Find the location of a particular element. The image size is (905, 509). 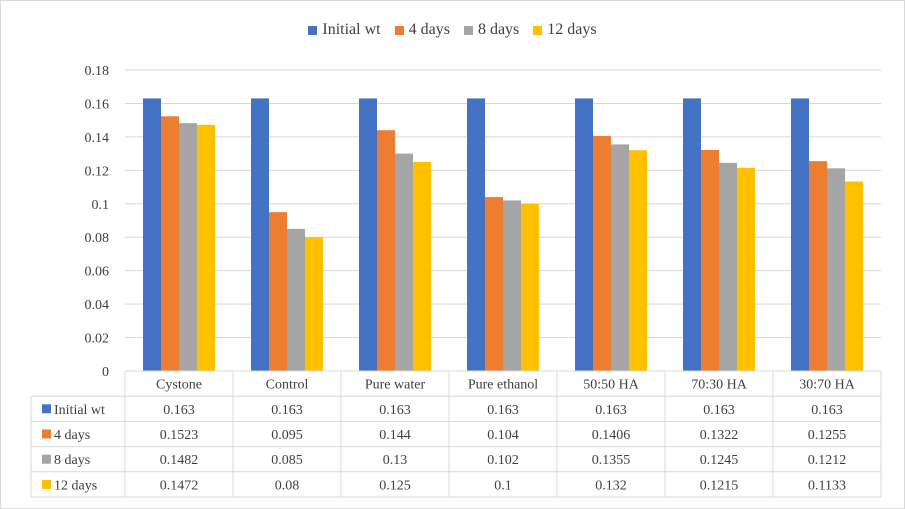

x-category-label: Cystone is located at coordinates (179, 385).